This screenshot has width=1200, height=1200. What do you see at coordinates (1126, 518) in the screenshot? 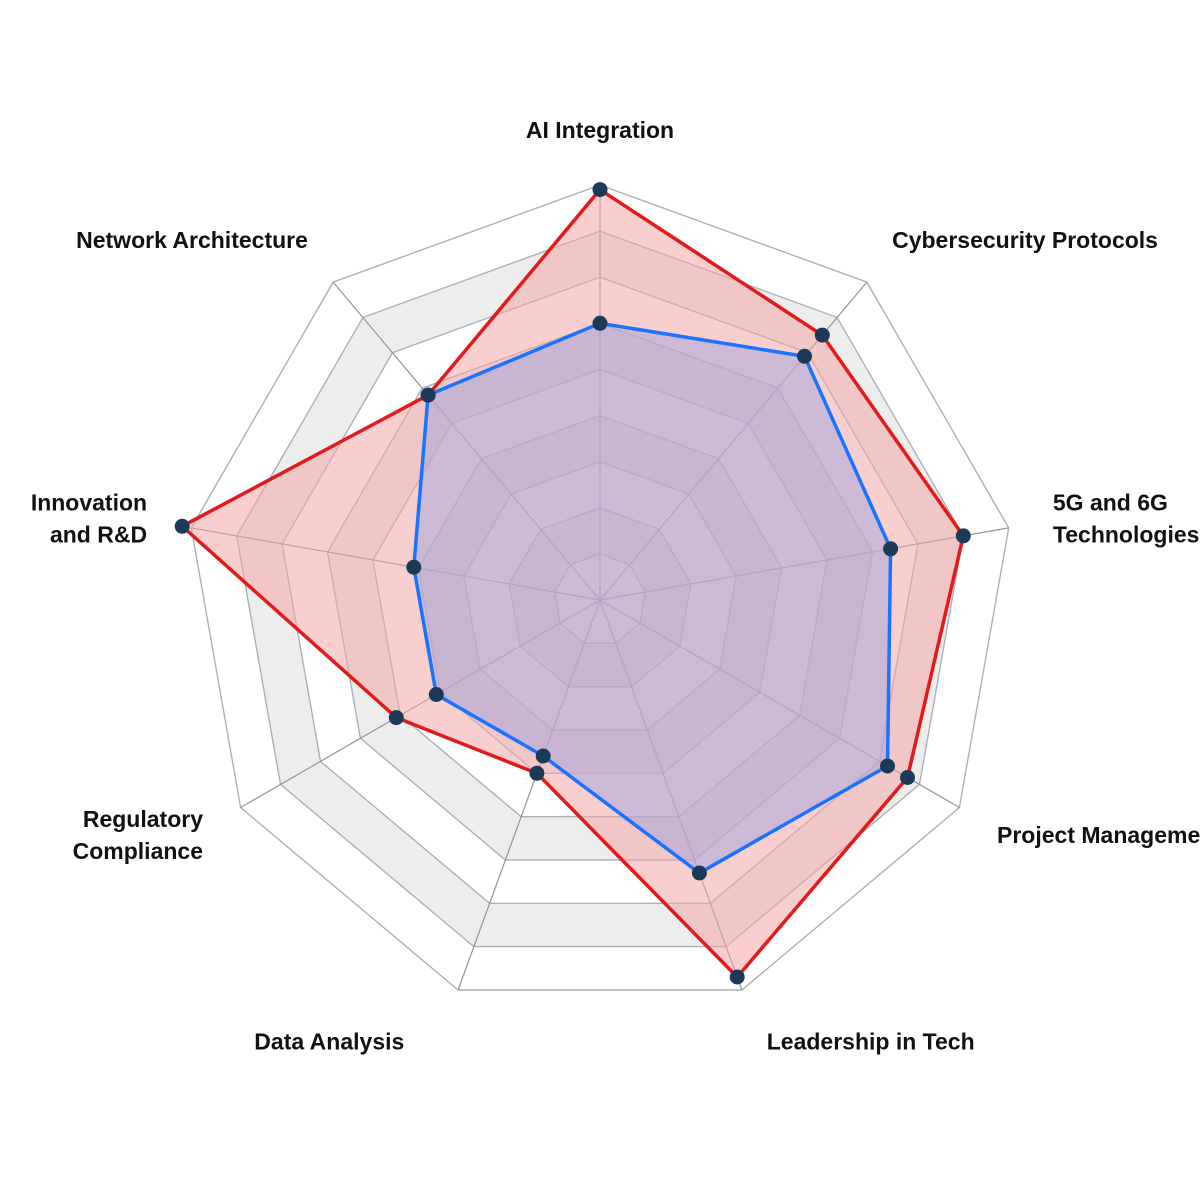
I see `axis-label: 5G and 6G Technologies` at bounding box center [1126, 518].